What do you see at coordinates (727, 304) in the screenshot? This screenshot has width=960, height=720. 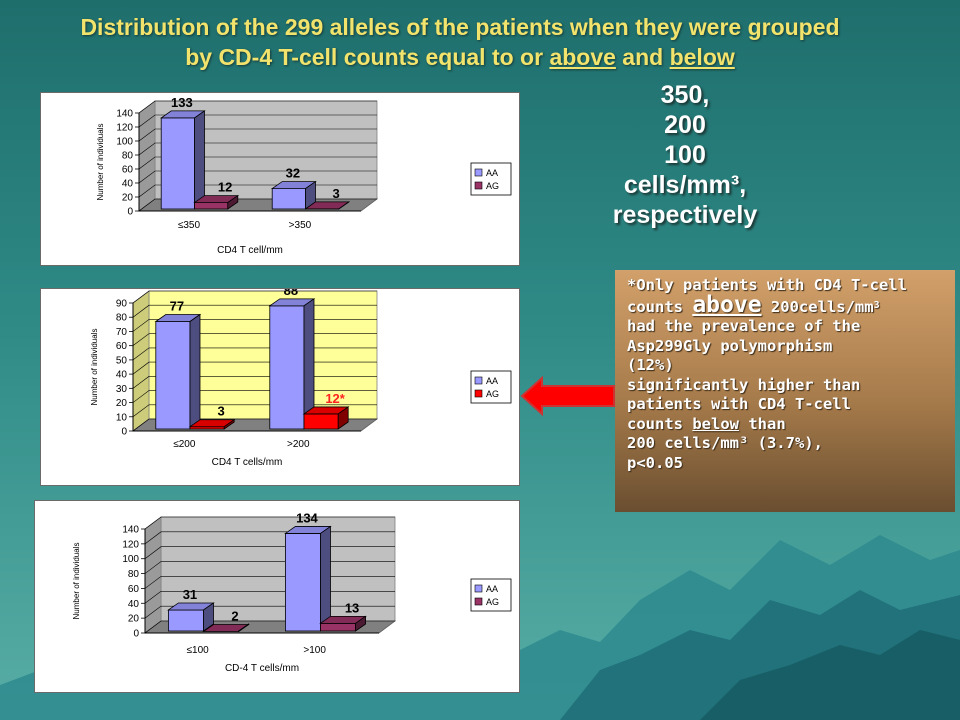 I see `note-above: above` at bounding box center [727, 304].